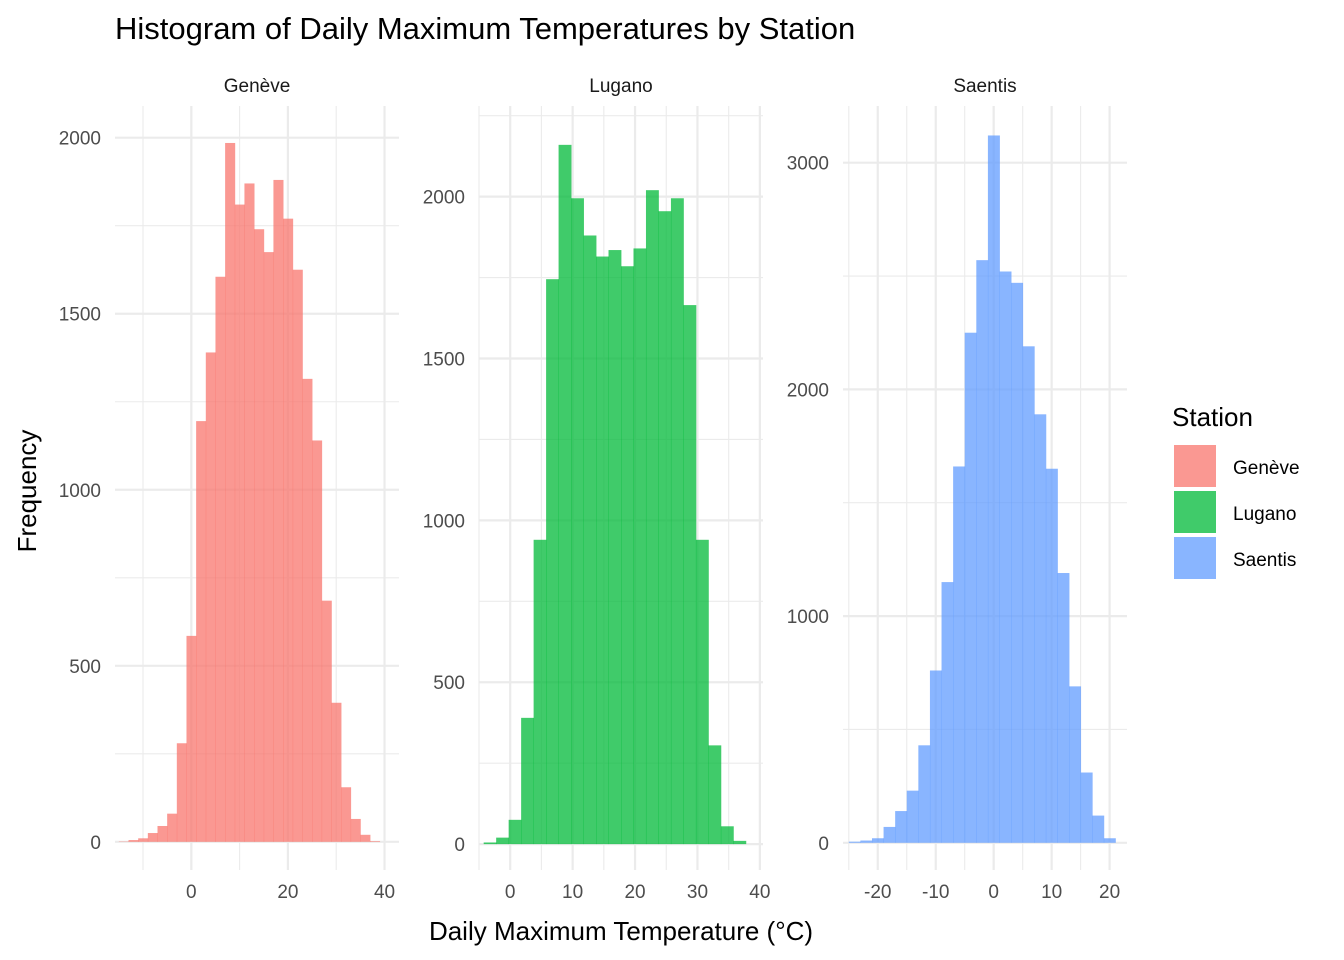 The image size is (1344, 960). What do you see at coordinates (572, 892) in the screenshot?
I see `x-tick-label-lugano: 10` at bounding box center [572, 892].